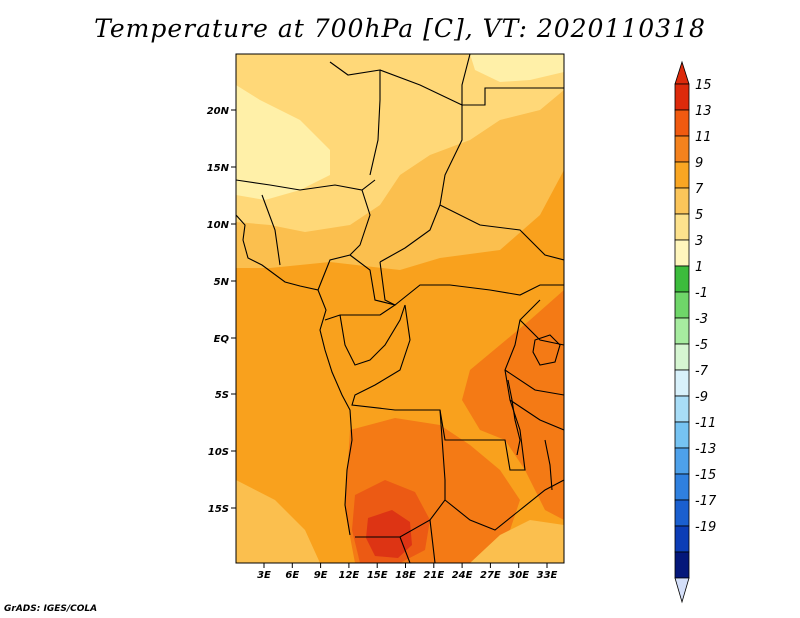 Image resolution: width=800 pixels, height=618 pixels. I want to click on lat-tick-label: 15N, so click(218, 168).